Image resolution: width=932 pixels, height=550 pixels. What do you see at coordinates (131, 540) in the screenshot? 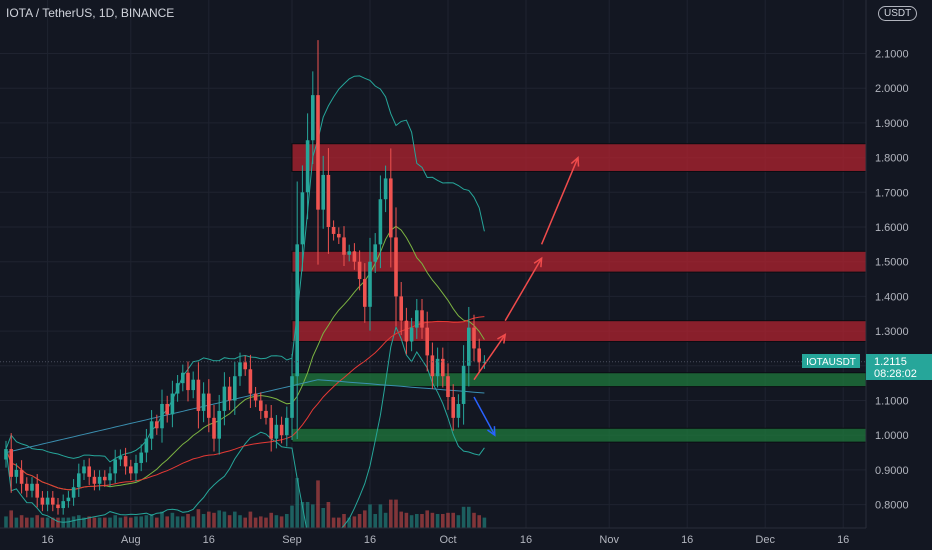
I see `x-tick-label: Aug` at bounding box center [131, 540].